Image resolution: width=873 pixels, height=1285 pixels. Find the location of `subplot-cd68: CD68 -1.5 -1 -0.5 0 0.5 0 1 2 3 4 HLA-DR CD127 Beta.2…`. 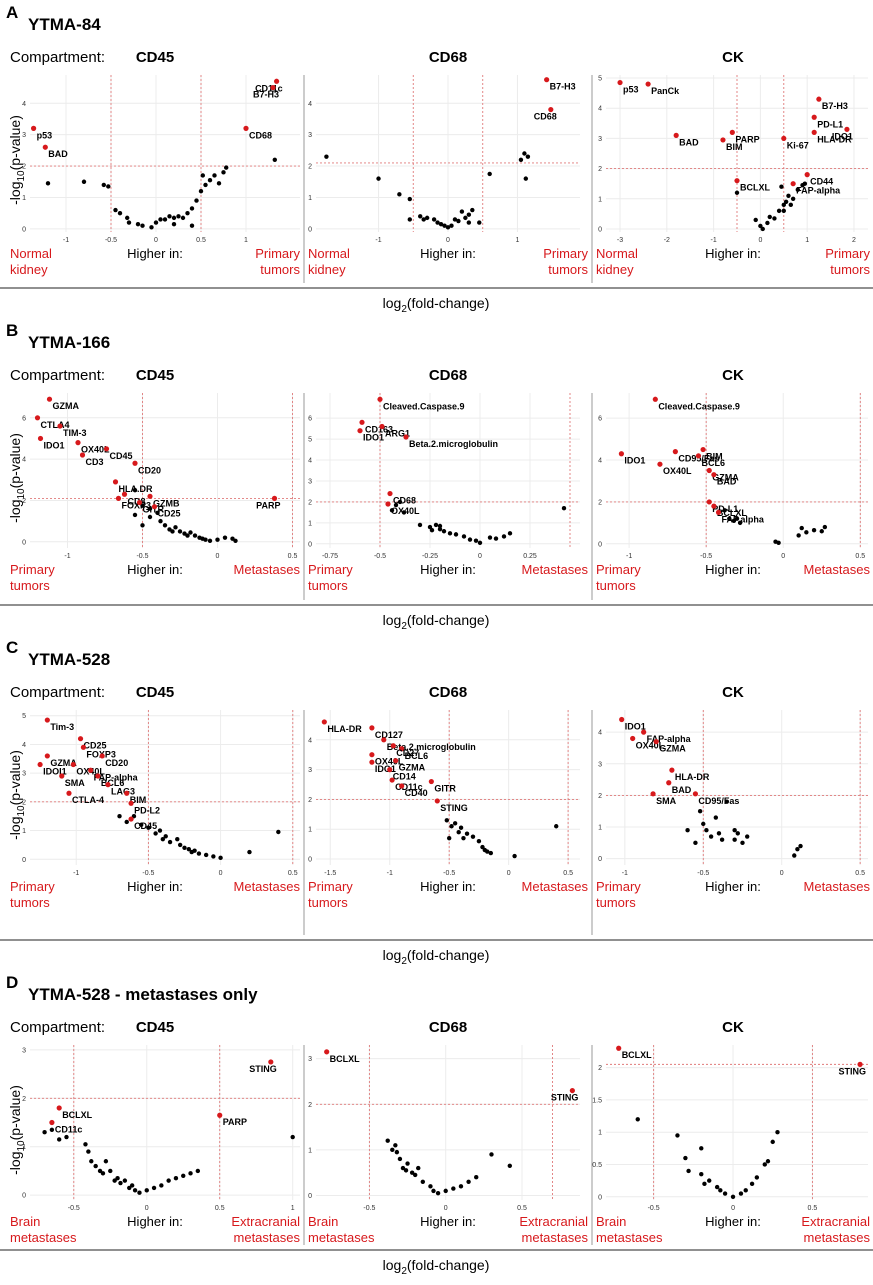

subplot-cd68: CD68 -1.5 -1 -0.5 0 0.5 0 1 2 3 4 HLA-DR CD127 Beta.2… is located at coordinates (448, 797).